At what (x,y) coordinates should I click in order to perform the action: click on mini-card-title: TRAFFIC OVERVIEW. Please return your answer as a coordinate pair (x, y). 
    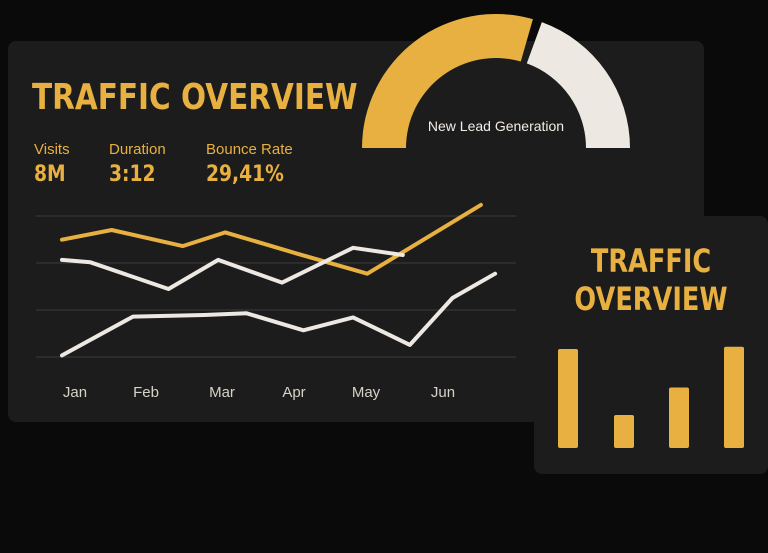
    Looking at the image, I should click on (651, 280).